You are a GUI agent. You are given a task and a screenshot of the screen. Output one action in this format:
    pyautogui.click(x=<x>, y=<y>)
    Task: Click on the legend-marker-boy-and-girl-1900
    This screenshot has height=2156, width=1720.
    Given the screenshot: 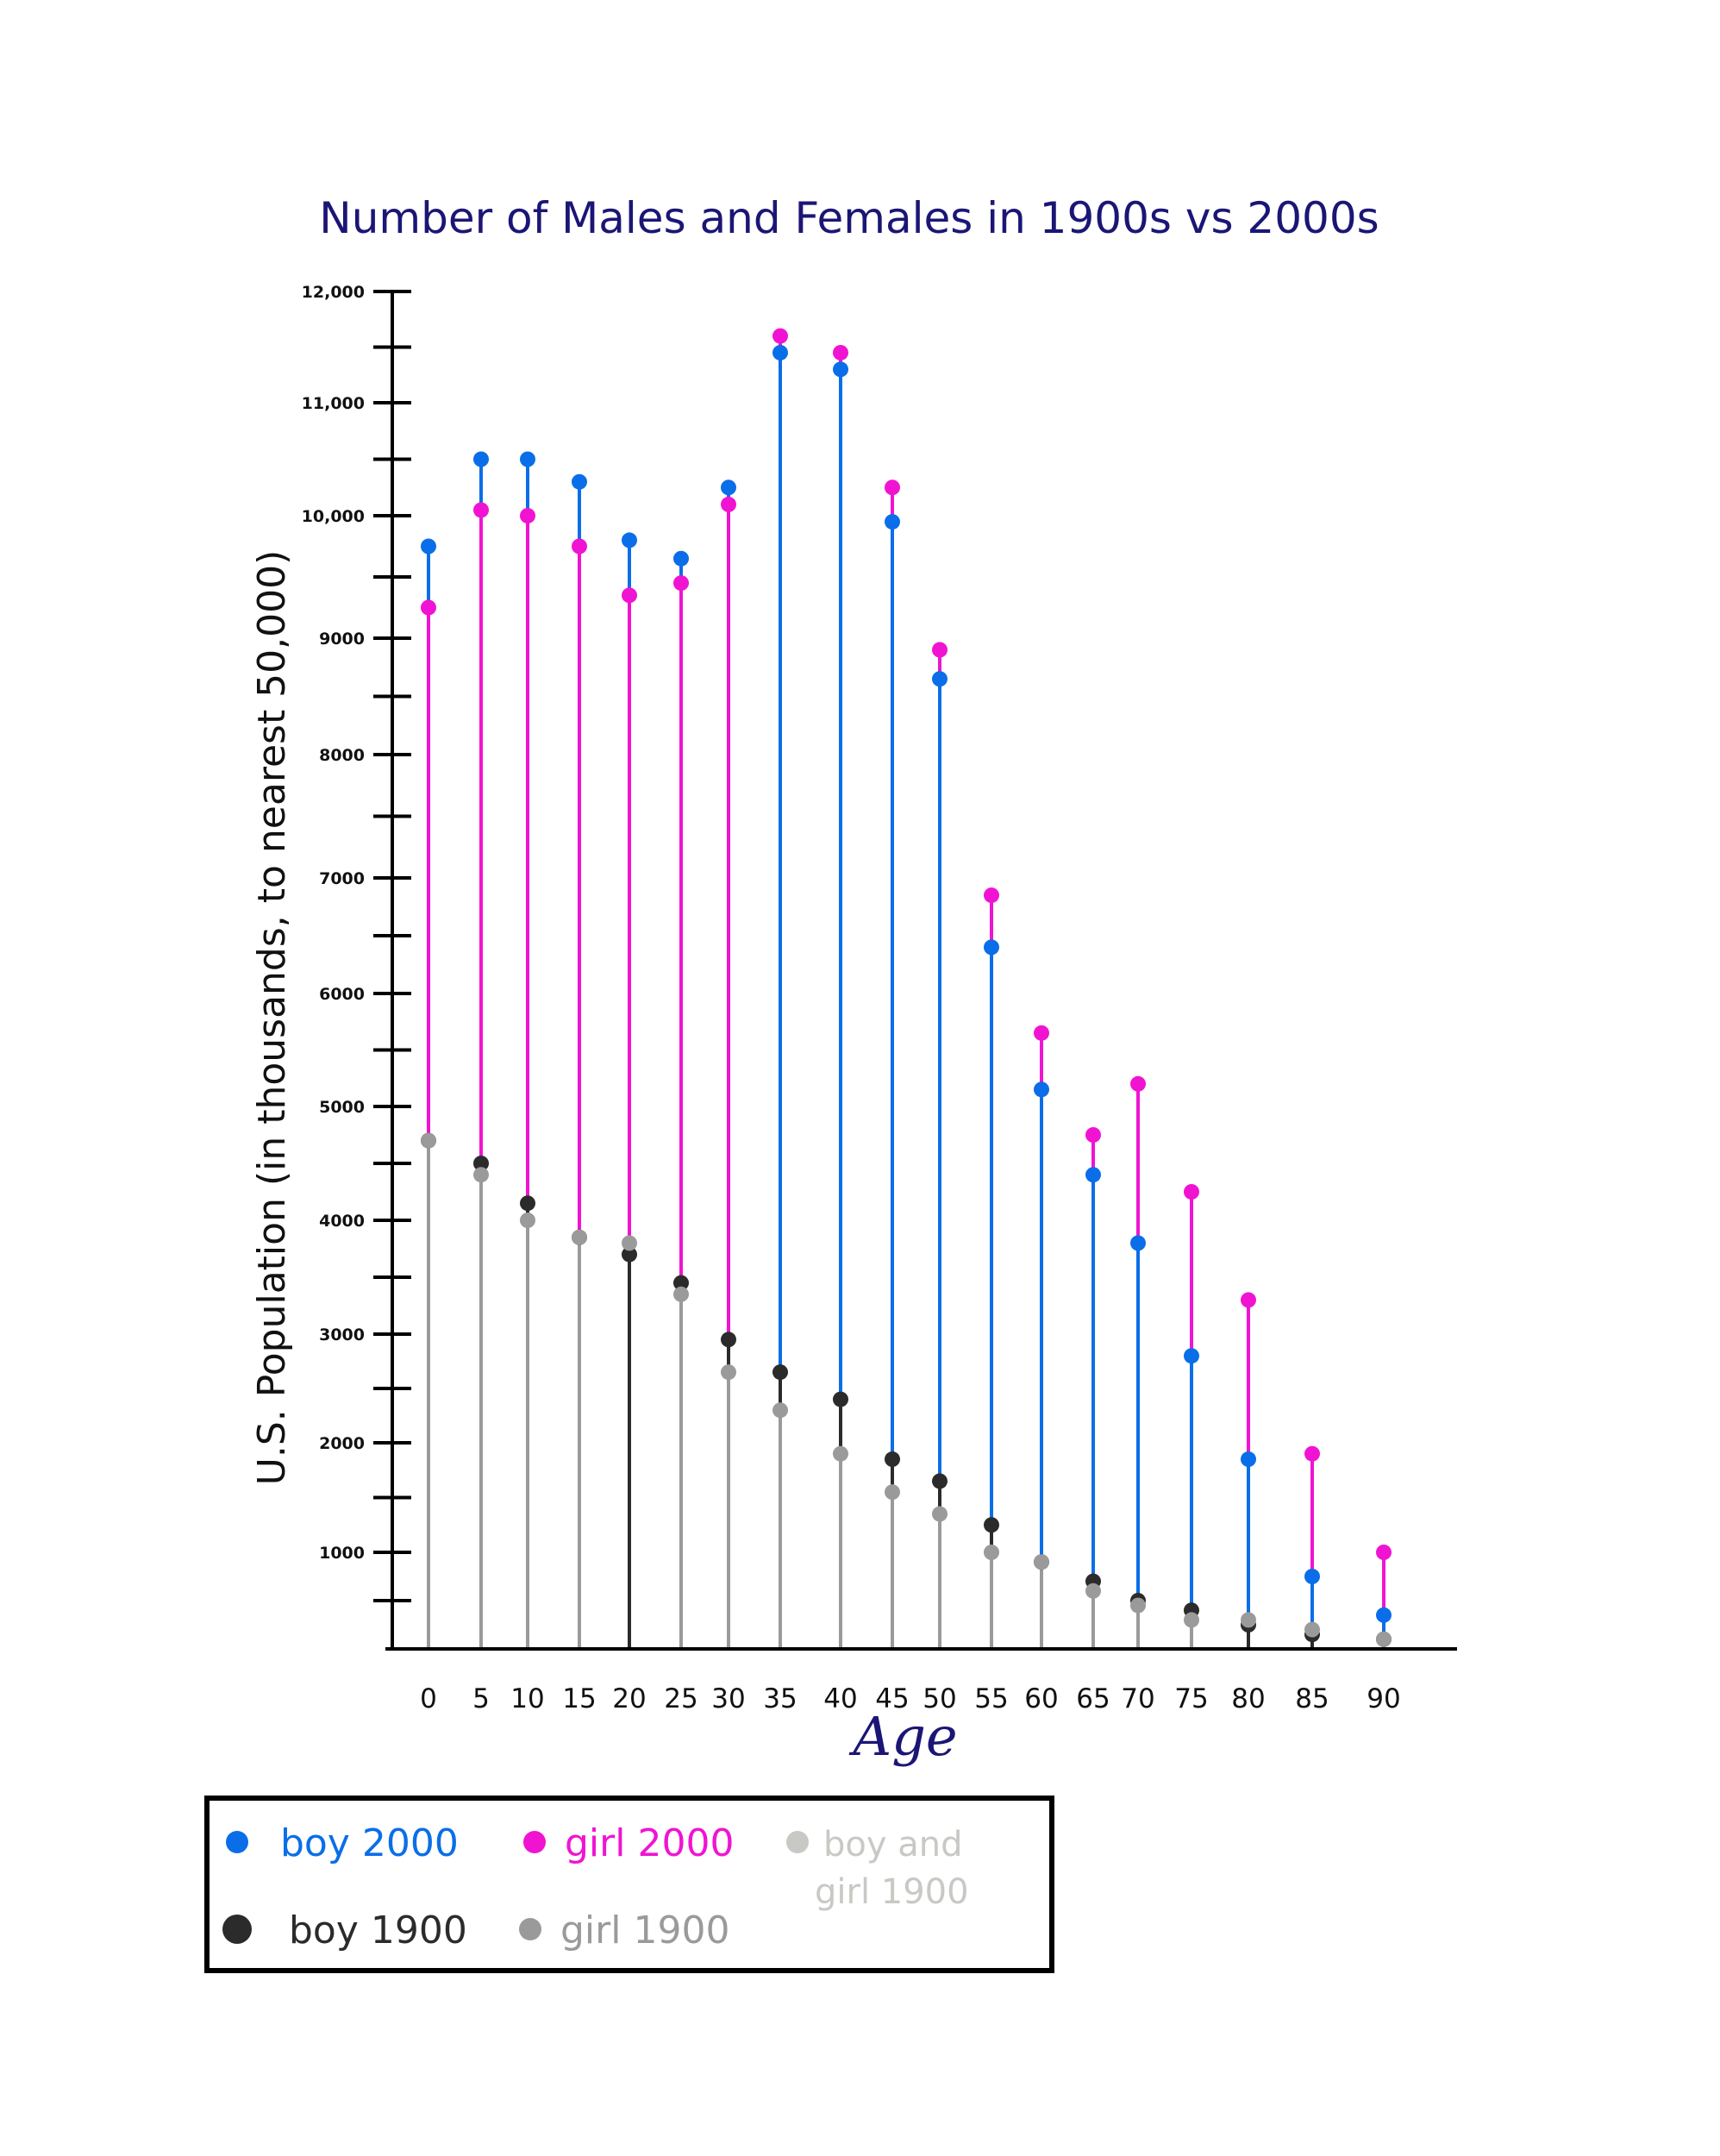 What is the action you would take?
    pyautogui.click(x=797, y=1842)
    